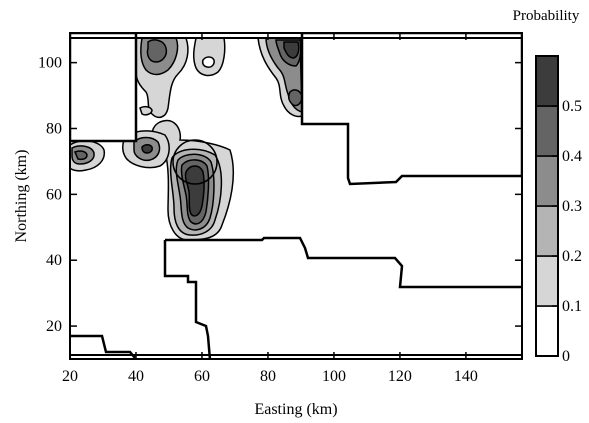  I want to click on contour-upperleft-spot, so click(146, 110).